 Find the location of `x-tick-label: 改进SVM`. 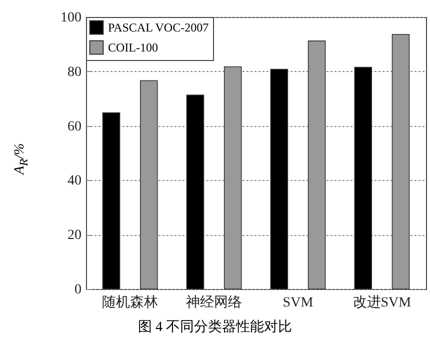

x-tick-label: 改进SVM is located at coordinates (382, 302).